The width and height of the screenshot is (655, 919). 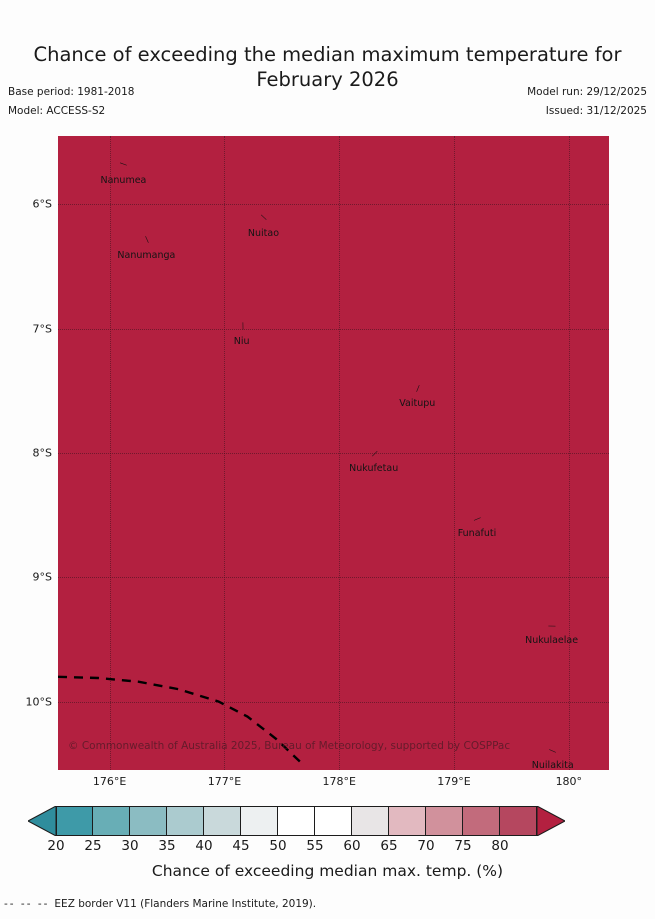 I want to click on colorbar-tick: 75, so click(x=463, y=846).